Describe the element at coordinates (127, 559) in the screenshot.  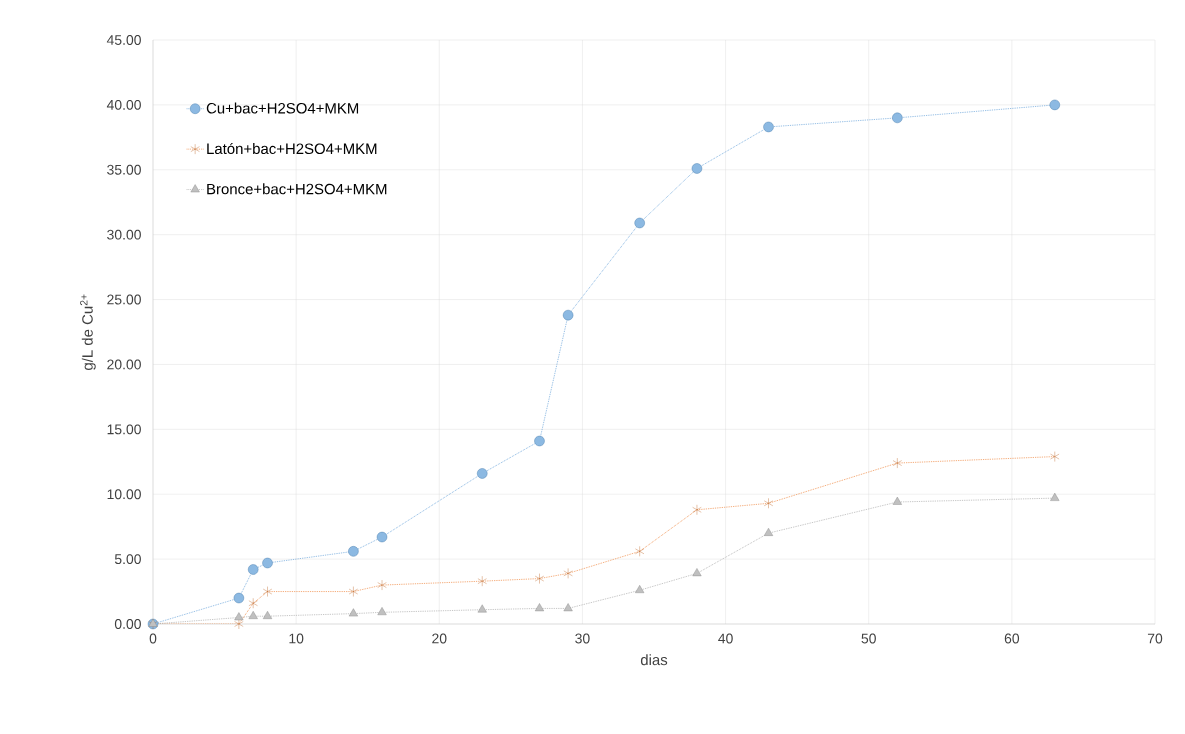
I see `y-tick-label: 5.00` at that location.